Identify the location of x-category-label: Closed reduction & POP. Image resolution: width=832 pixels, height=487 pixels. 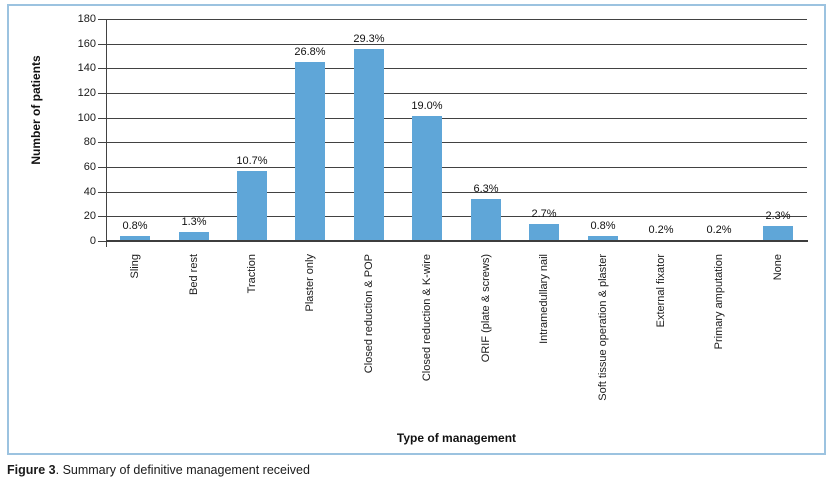
(369, 314).